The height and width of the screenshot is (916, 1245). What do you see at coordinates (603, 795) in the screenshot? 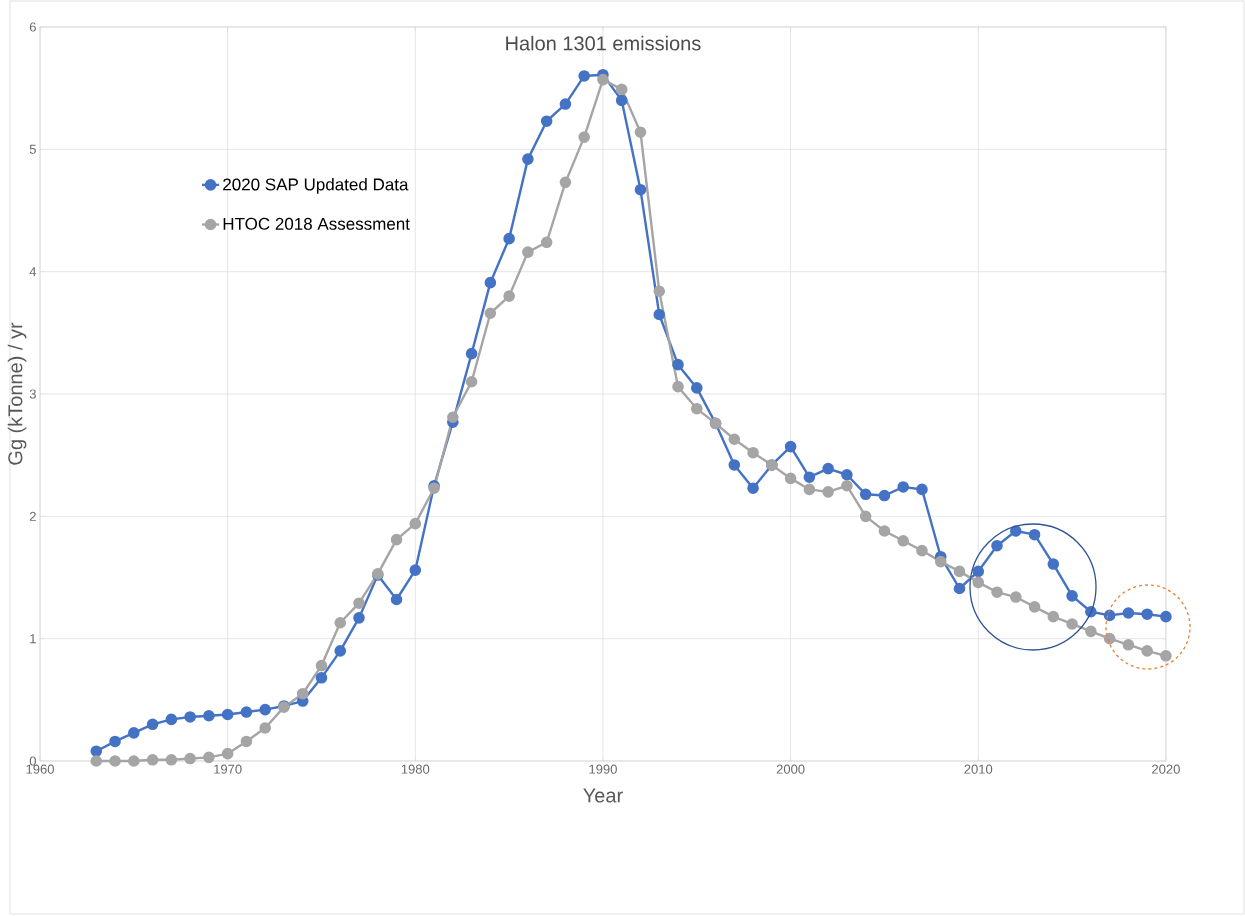
I see `x-axis-title: Year` at bounding box center [603, 795].